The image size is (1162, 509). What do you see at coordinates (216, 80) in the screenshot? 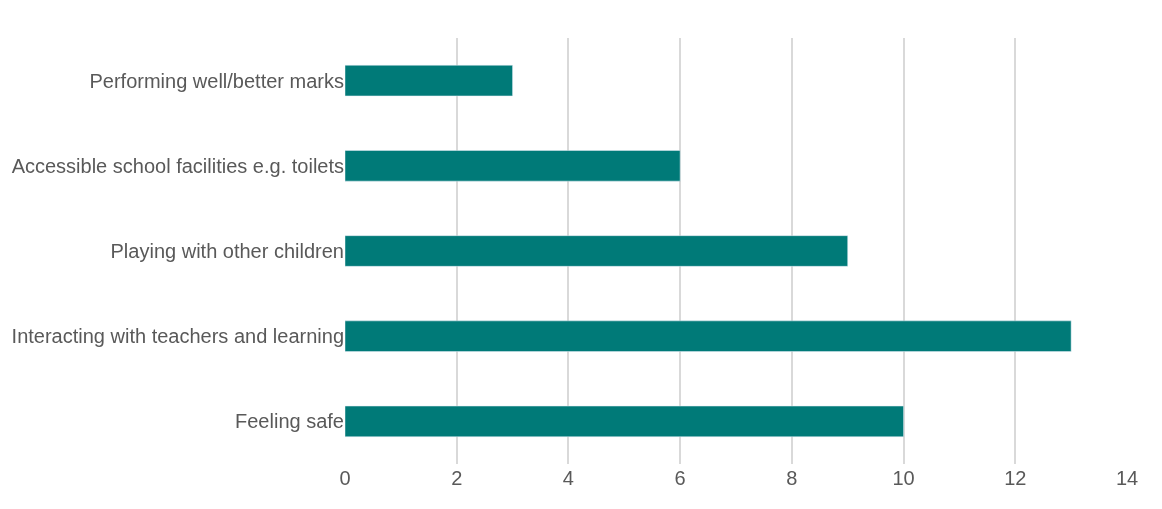
I see `y-tick-label: Performing well/better marks` at bounding box center [216, 80].